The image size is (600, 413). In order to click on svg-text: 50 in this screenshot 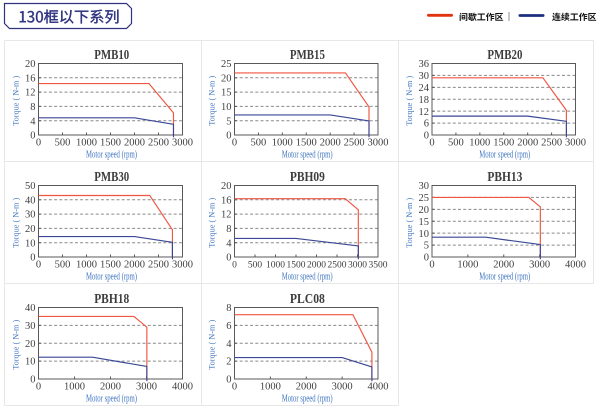, I will do `click(30, 186)`.